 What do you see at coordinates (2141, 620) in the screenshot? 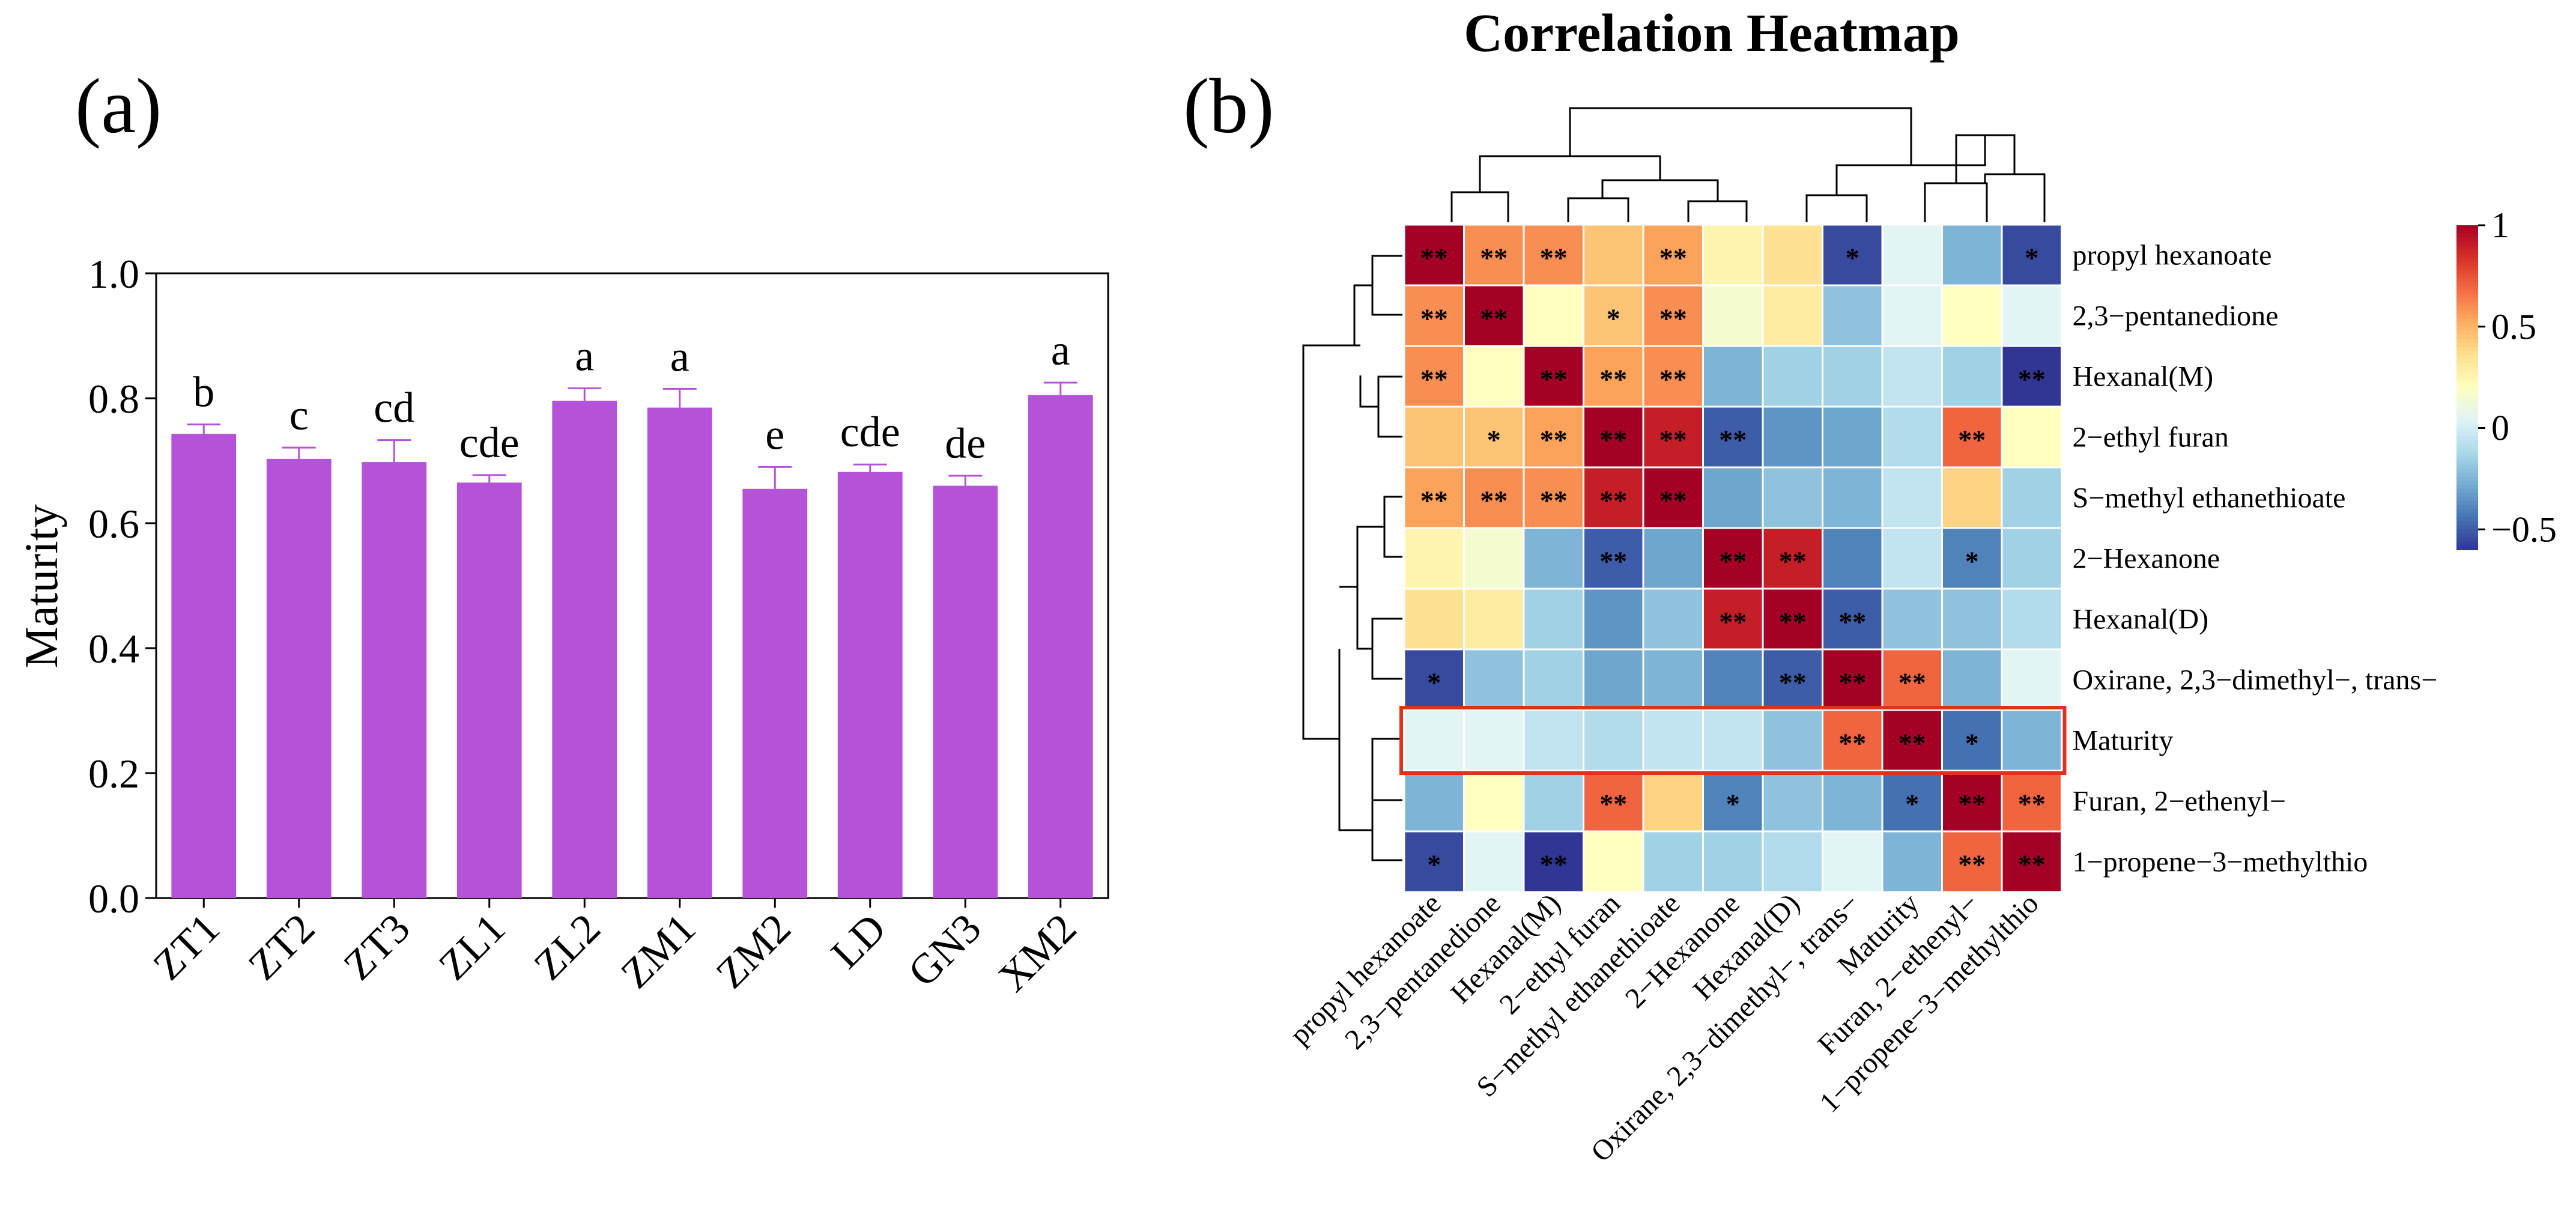
I see `row-label: Hexanal(D)` at bounding box center [2141, 620].